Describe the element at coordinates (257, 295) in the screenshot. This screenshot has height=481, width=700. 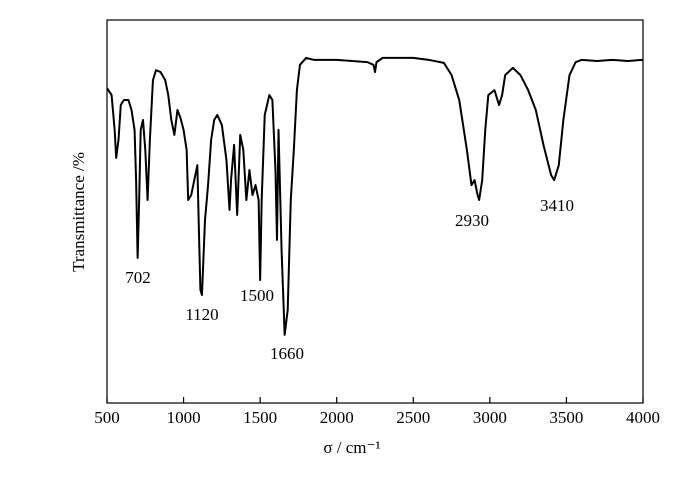
I see `peak-label: 1500` at that location.